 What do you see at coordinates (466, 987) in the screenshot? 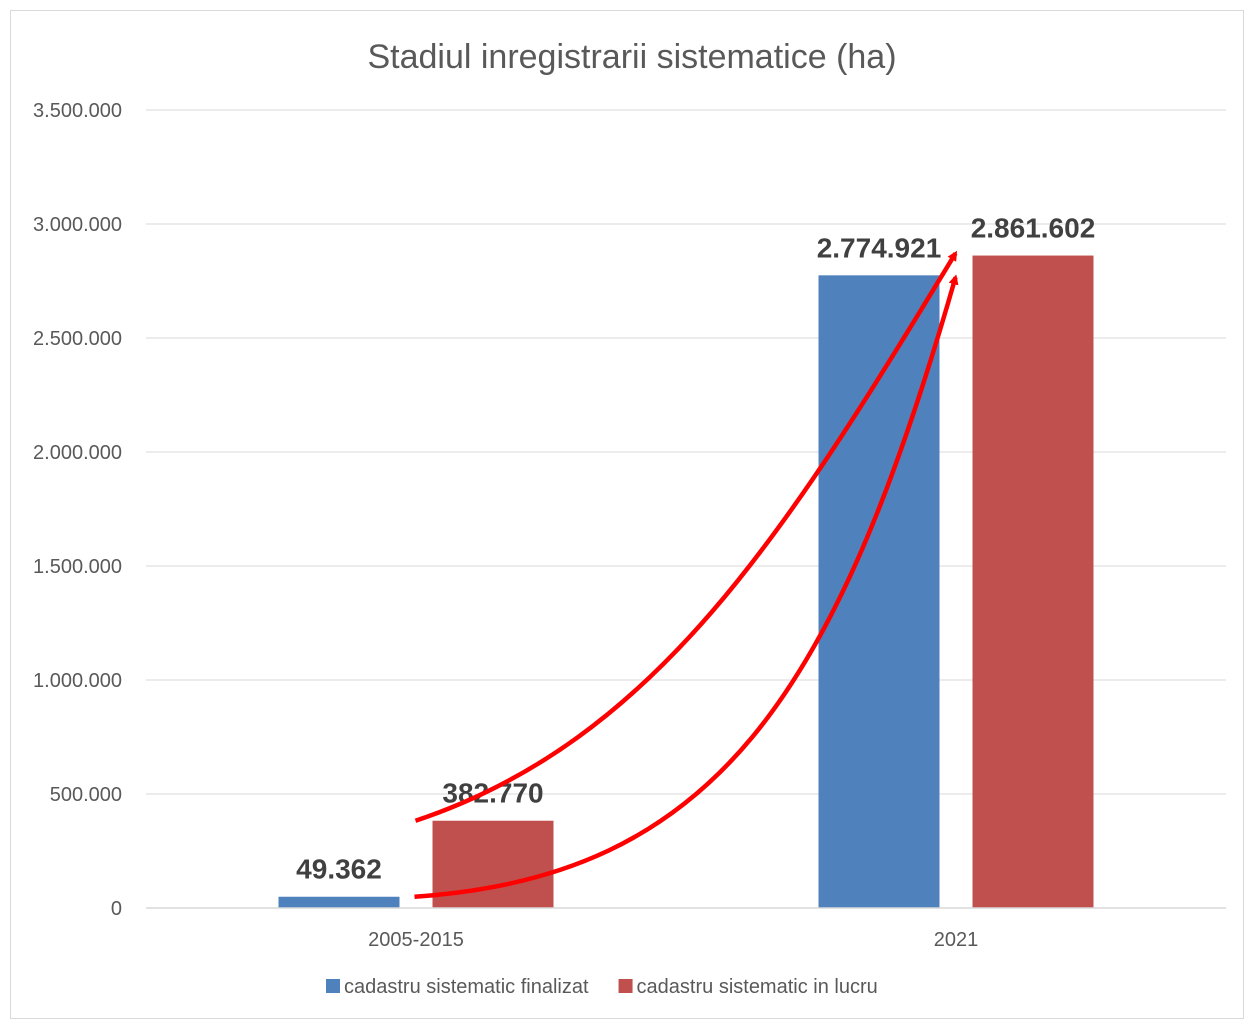
I see `legend-label: cadastru sistematic finalizat` at bounding box center [466, 987].